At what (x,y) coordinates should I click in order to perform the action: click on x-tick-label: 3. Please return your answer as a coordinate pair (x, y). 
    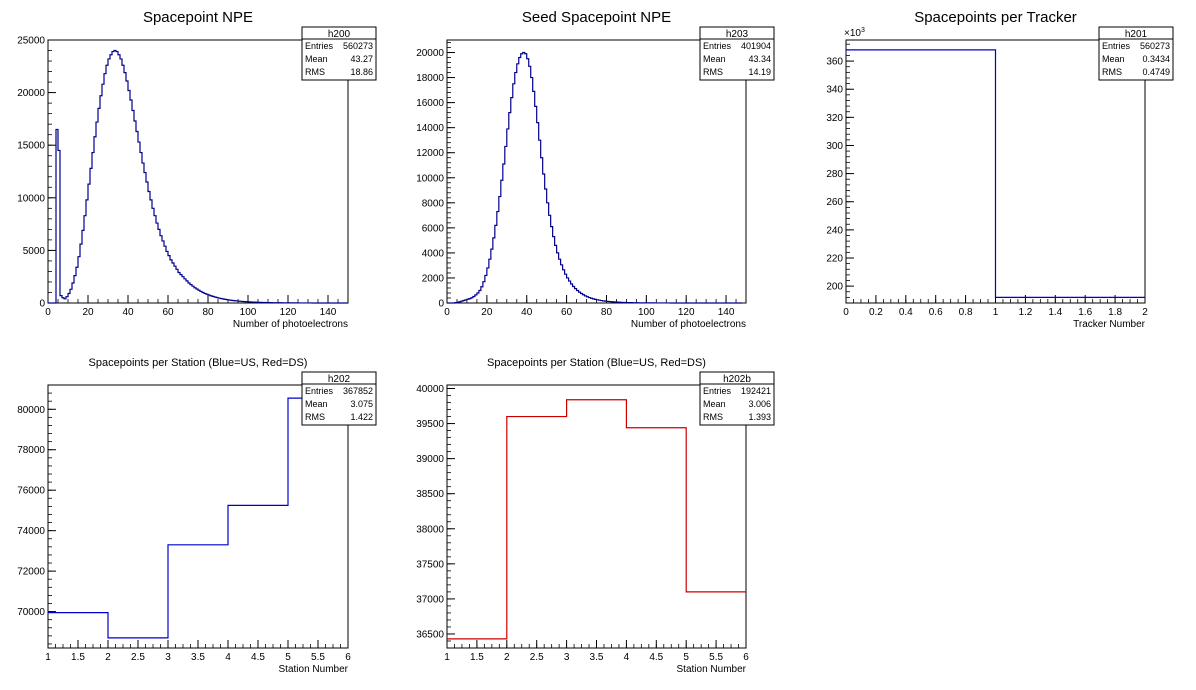
    Looking at the image, I should click on (168, 657).